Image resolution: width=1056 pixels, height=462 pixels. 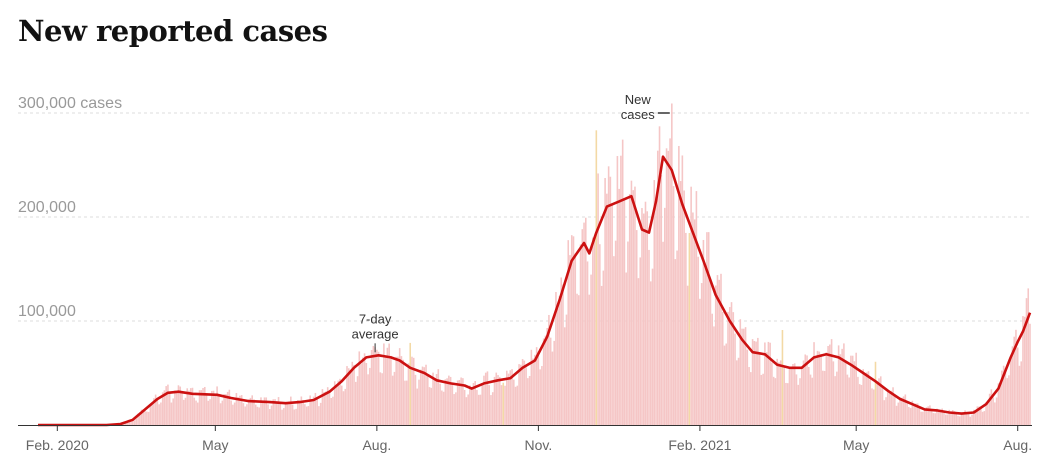 I want to click on annotation-average-text: average, so click(x=375, y=333).